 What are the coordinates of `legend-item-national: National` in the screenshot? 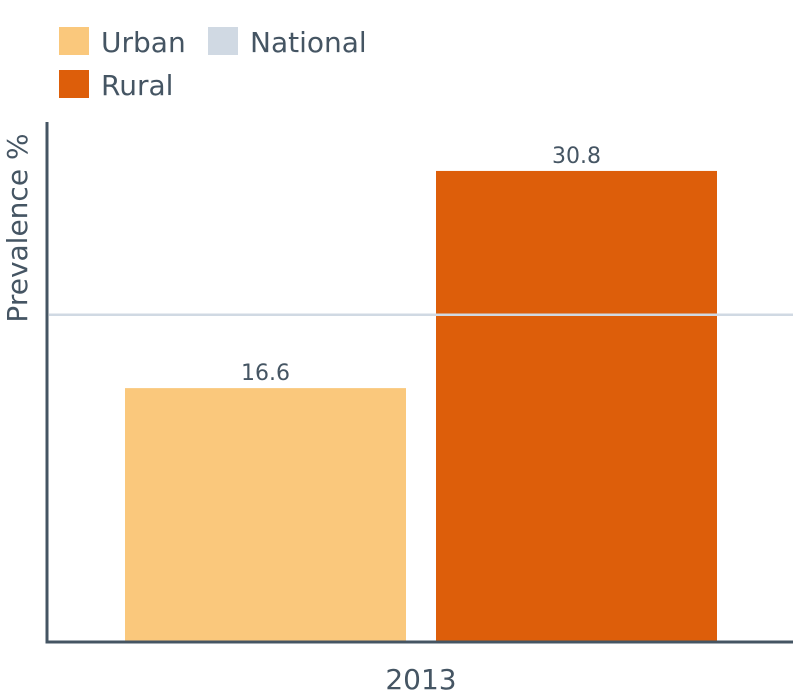 It's located at (287, 42).